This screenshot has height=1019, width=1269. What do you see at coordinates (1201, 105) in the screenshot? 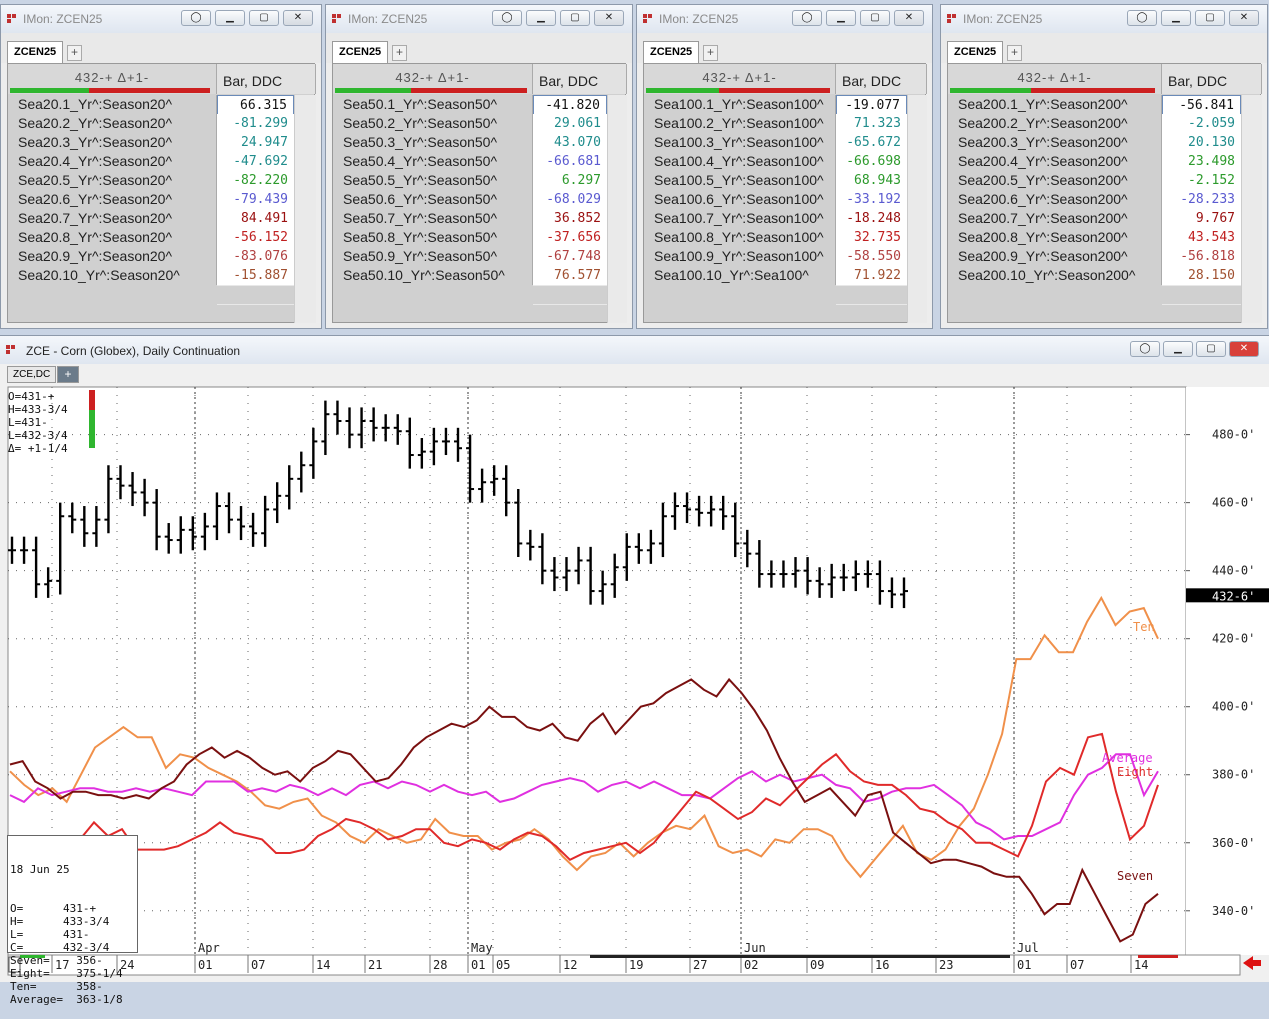
I see `row-value: -56.841` at bounding box center [1201, 105].